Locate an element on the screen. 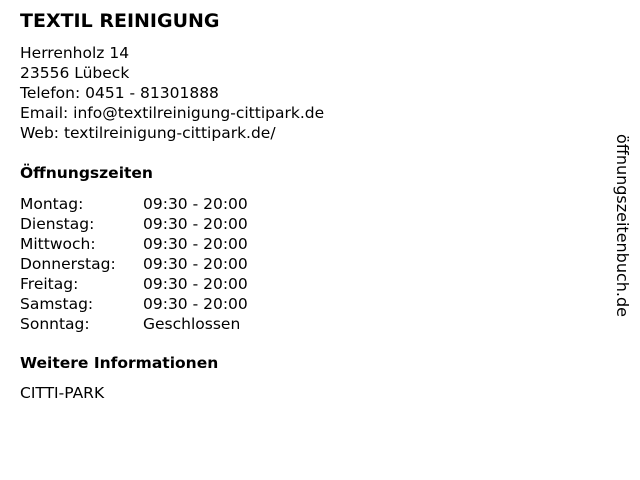 The image size is (640, 480). street: Herrenholz 14 is located at coordinates (75, 53).